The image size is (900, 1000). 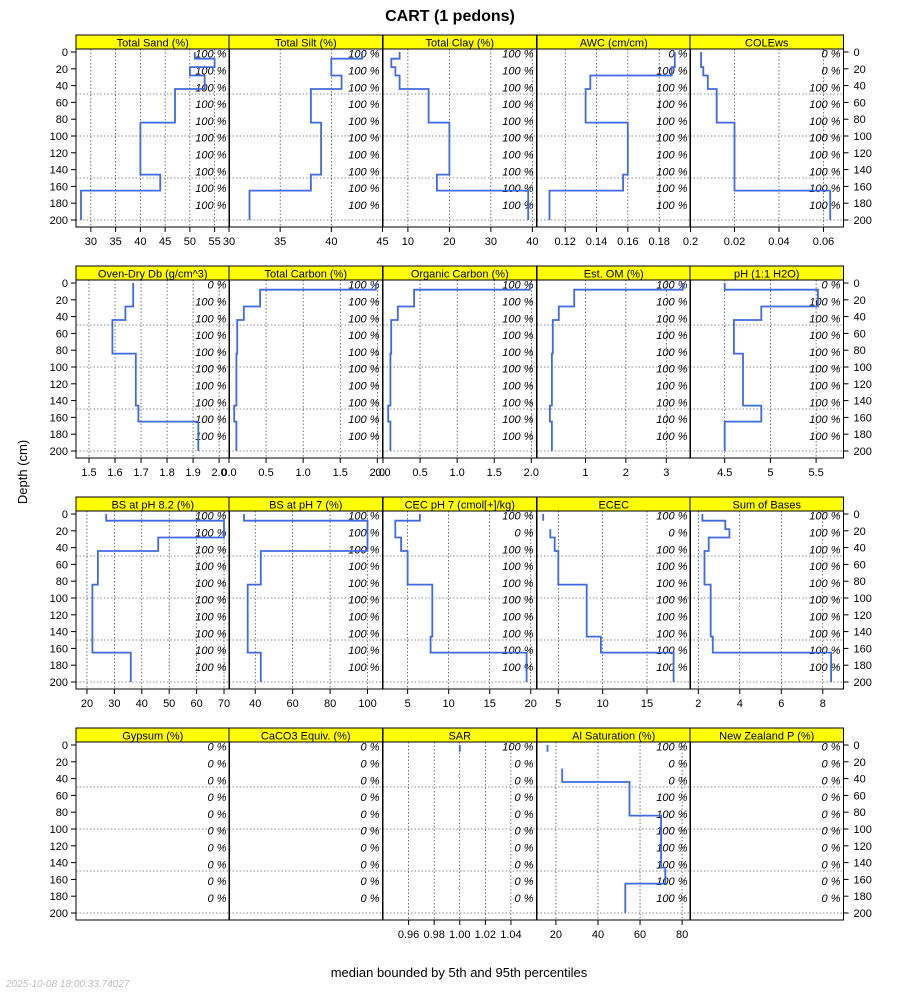 What do you see at coordinates (459, 737) in the screenshot?
I see `panel-strip-label: SAR` at bounding box center [459, 737].